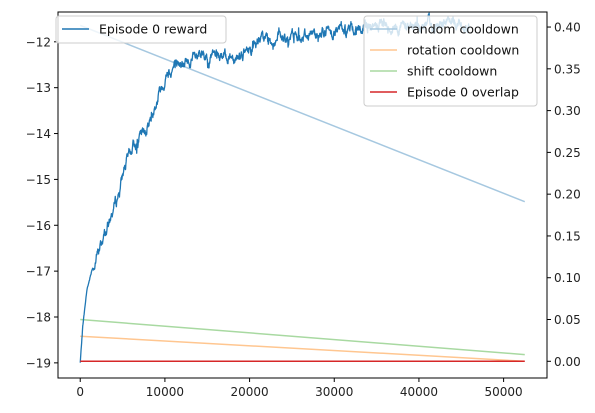 The width and height of the screenshot is (595, 413). I want to click on right-y-tick-label: 0.10, so click(567, 278).